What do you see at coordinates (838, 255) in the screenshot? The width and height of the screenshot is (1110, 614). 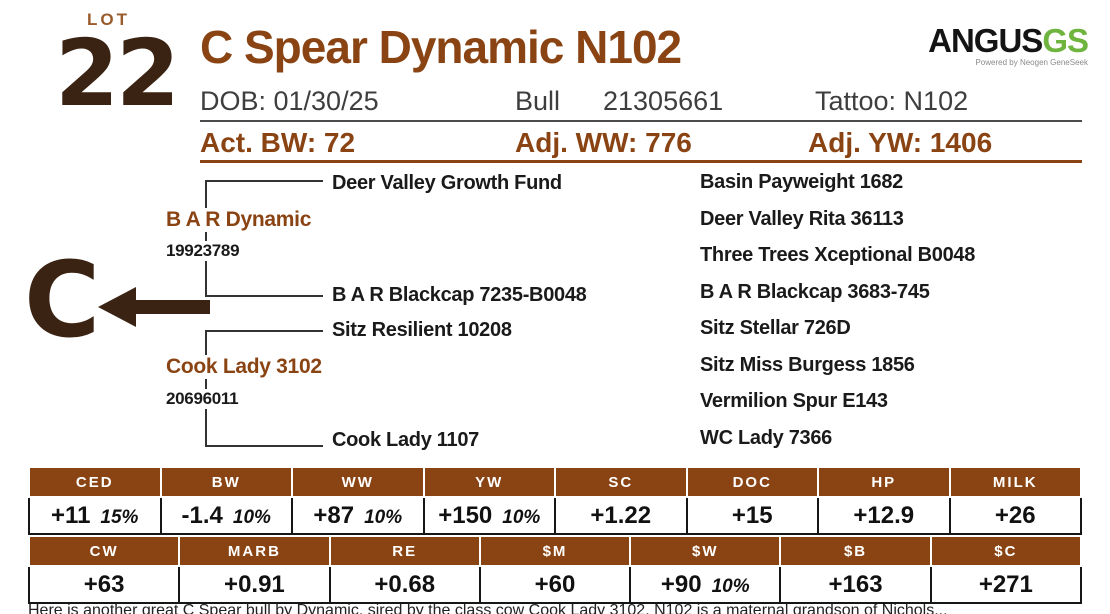 I see `great-grandparent-name: Three Trees Xceptional B0048` at bounding box center [838, 255].